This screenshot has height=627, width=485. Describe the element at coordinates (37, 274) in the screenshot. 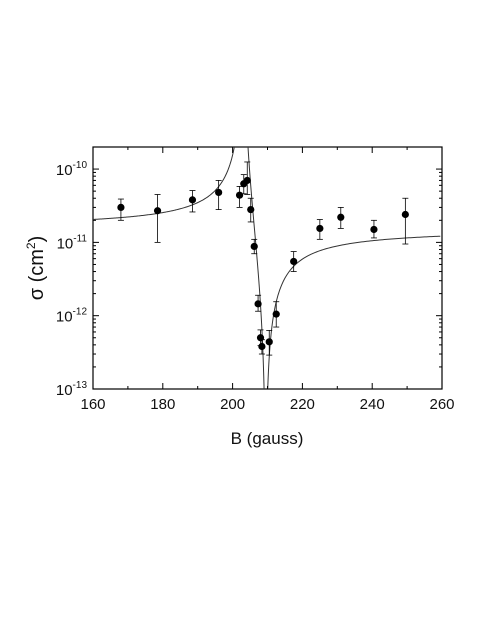

I see `y-axis-label-prefix: σ (cm` at that location.